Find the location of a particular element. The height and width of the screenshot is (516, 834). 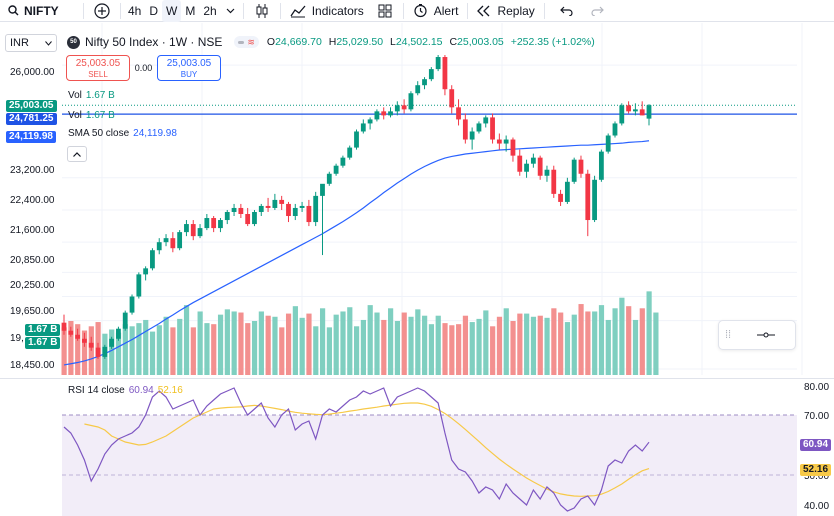

rewind-icon is located at coordinates (483, 10).